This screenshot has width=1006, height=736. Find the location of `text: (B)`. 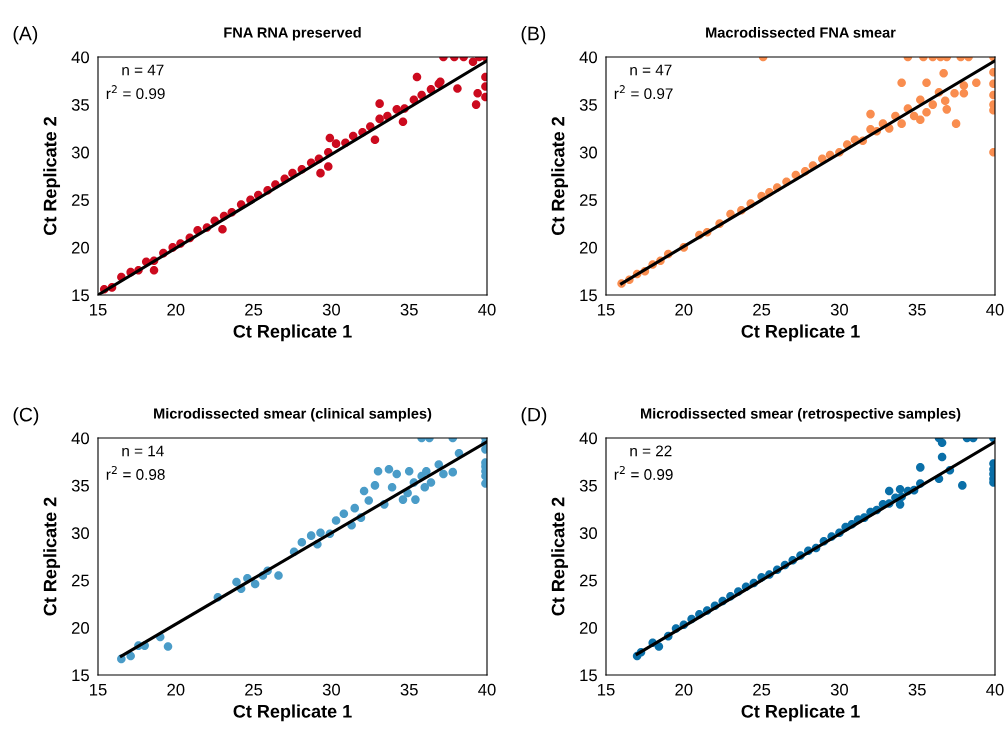

text: (B) is located at coordinates (533, 35).